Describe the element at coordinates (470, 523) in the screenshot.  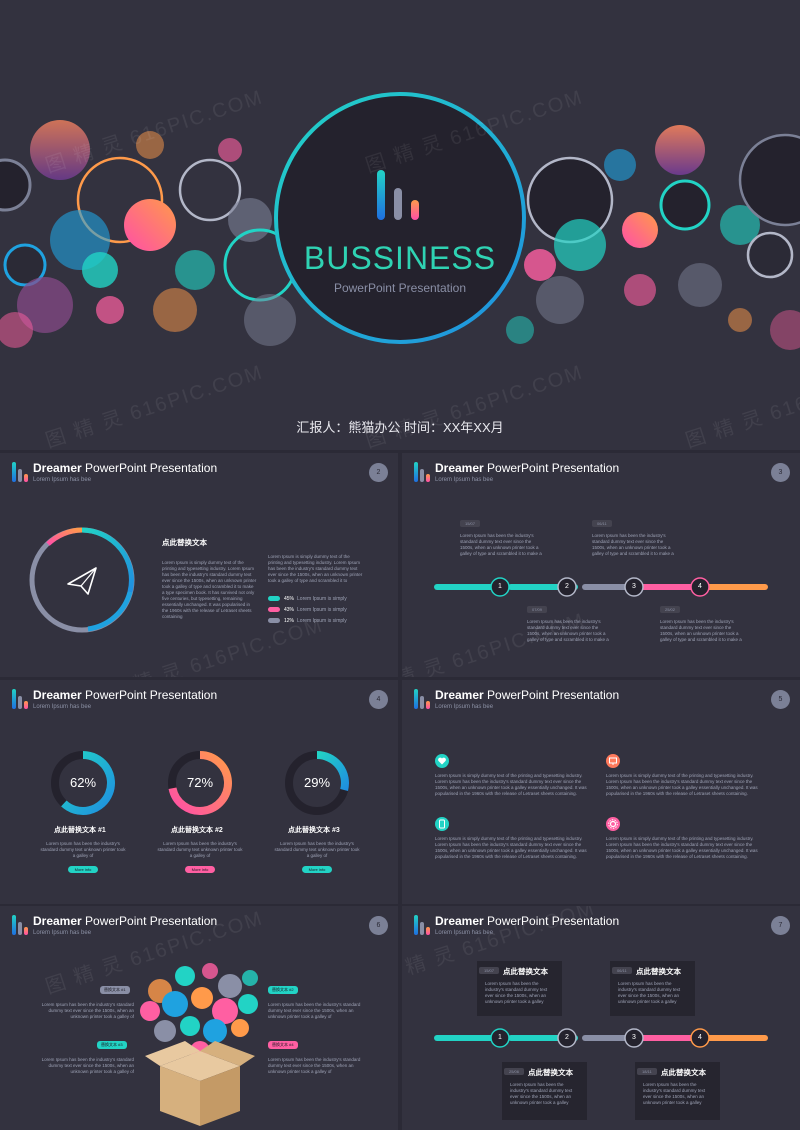
I see `date-tag: 15/07` at that location.